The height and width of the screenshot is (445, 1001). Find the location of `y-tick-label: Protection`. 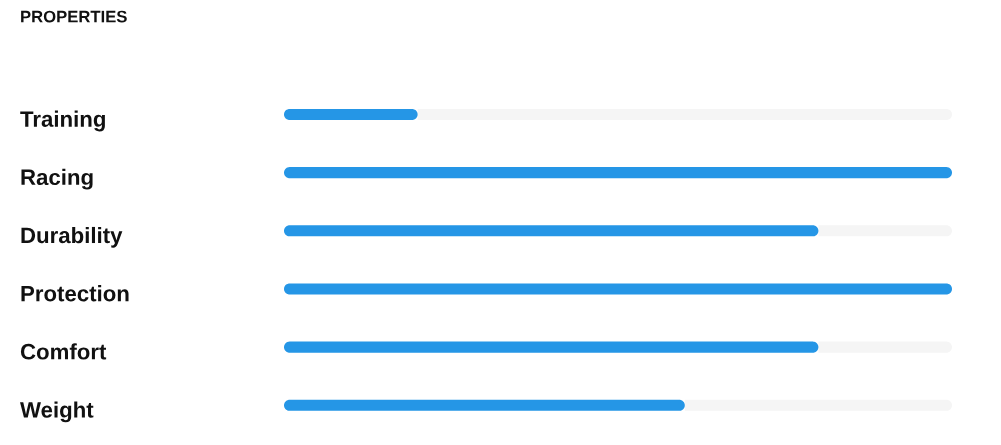

y-tick-label: Protection is located at coordinates (75, 293).